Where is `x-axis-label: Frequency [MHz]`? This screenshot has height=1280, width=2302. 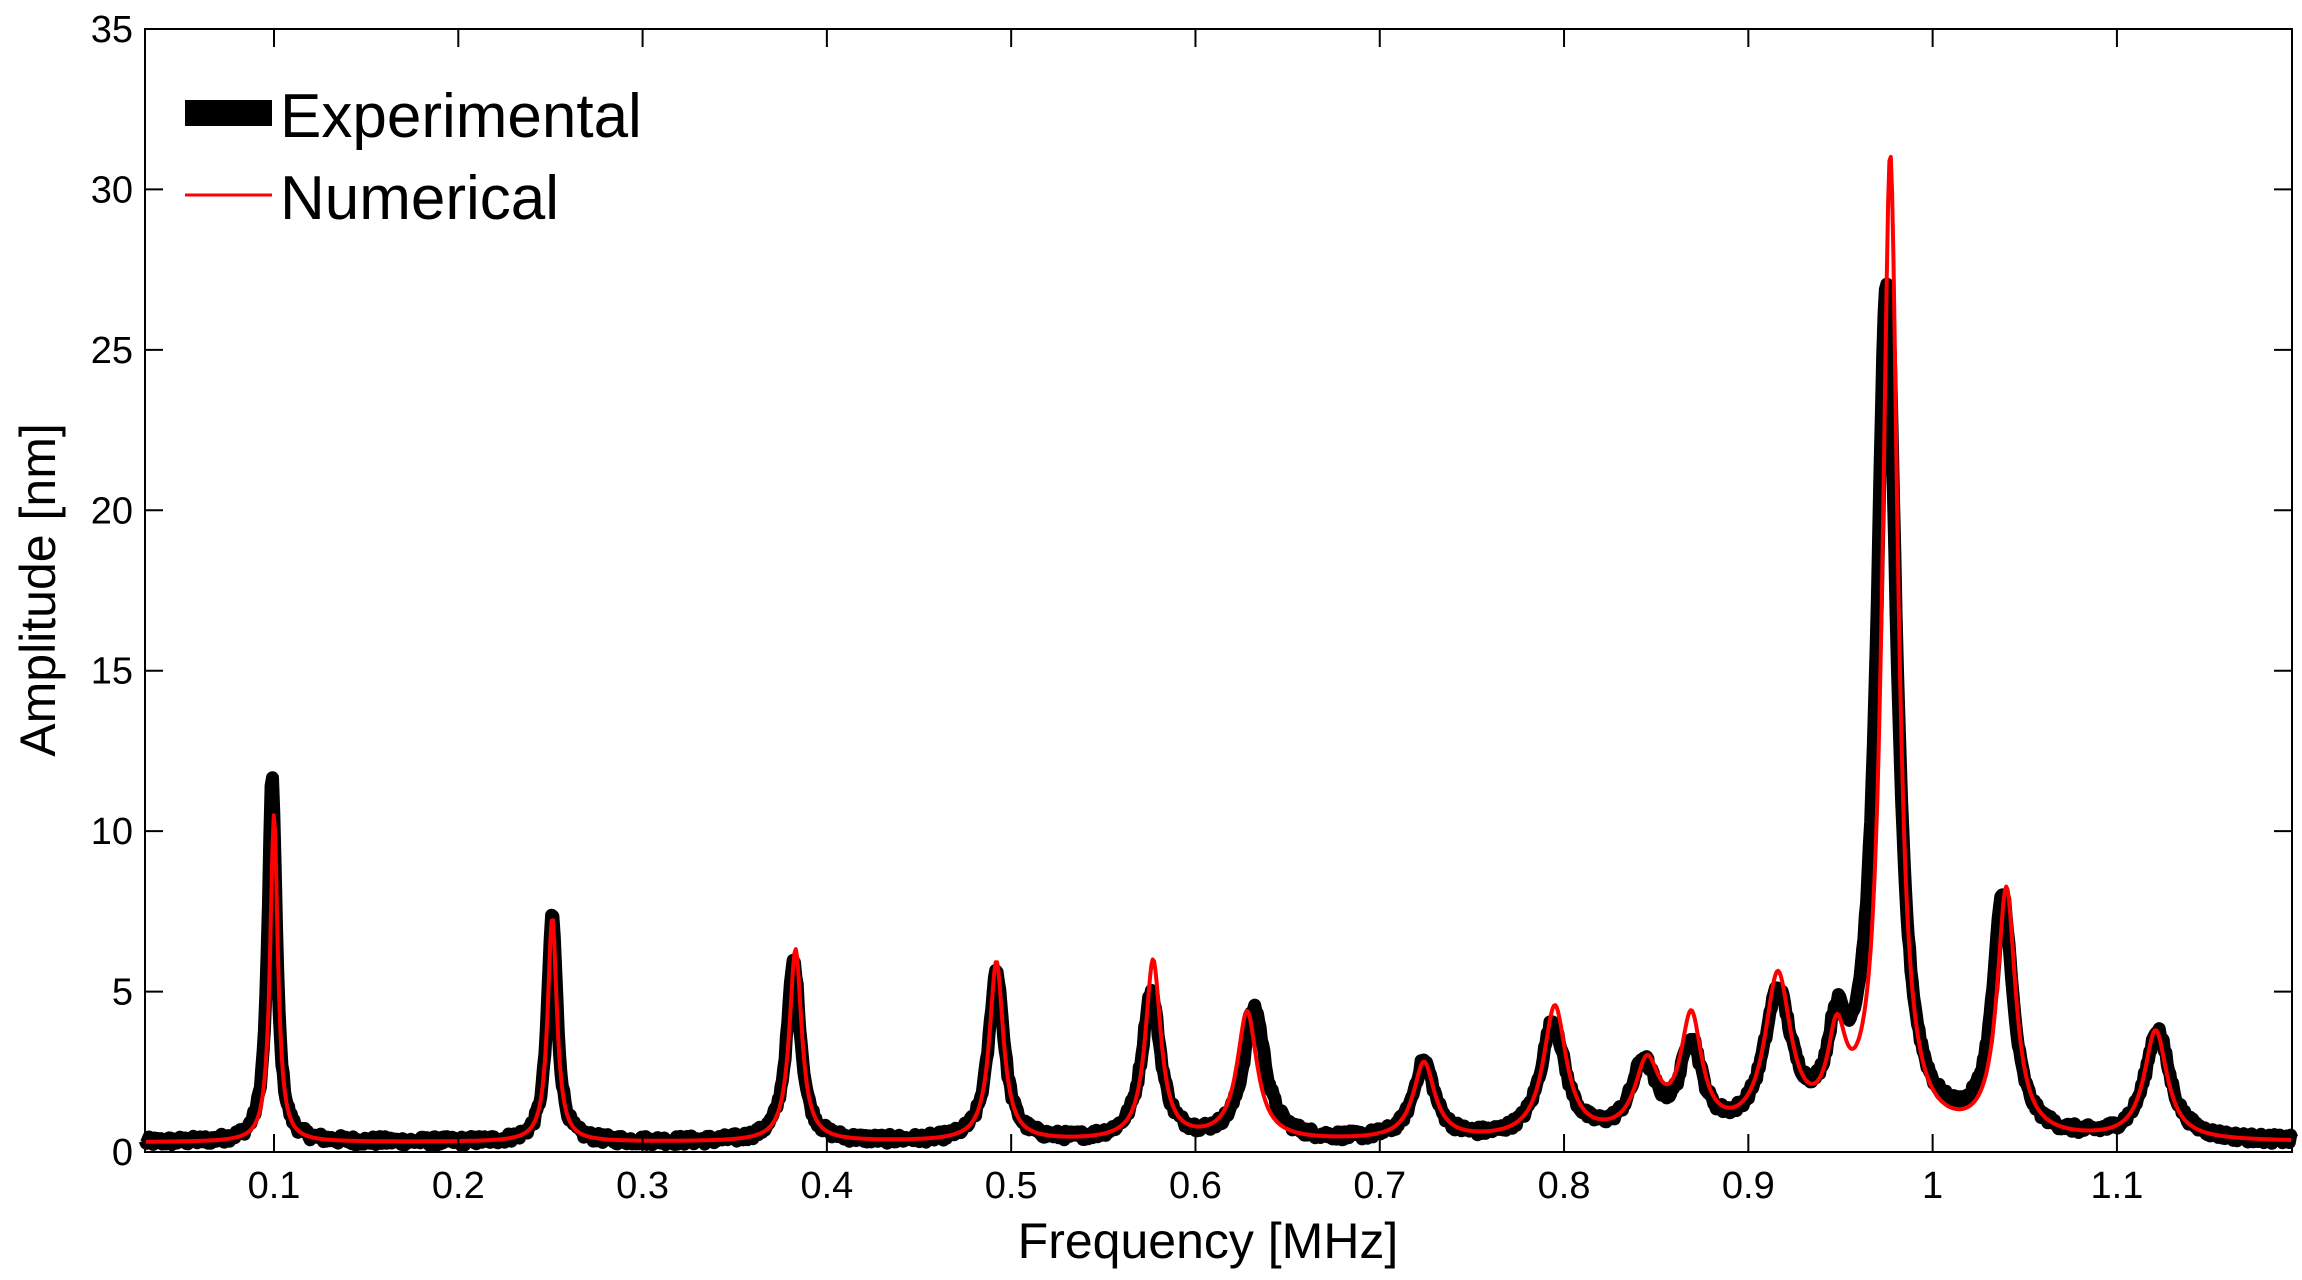
x-axis-label: Frequency [MHz] is located at coordinates (1208, 1241).